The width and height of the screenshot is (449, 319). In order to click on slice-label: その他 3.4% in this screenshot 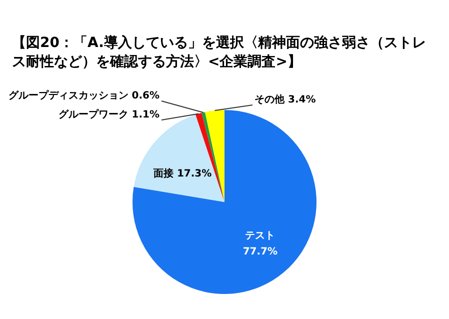, I will do `click(285, 100)`.